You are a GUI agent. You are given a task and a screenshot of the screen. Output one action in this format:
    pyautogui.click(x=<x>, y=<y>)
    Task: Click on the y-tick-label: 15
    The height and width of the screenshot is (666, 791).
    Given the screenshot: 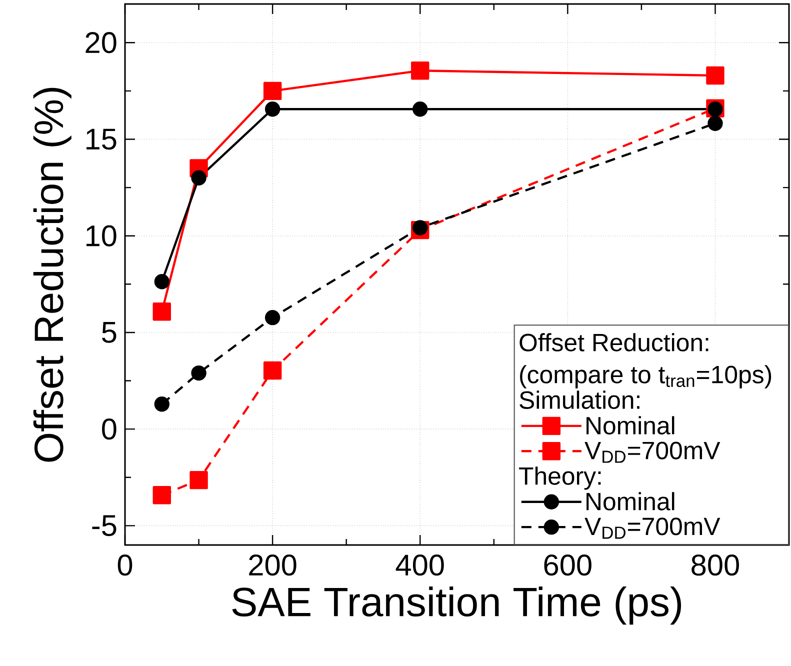 What is the action you would take?
    pyautogui.click(x=101, y=139)
    